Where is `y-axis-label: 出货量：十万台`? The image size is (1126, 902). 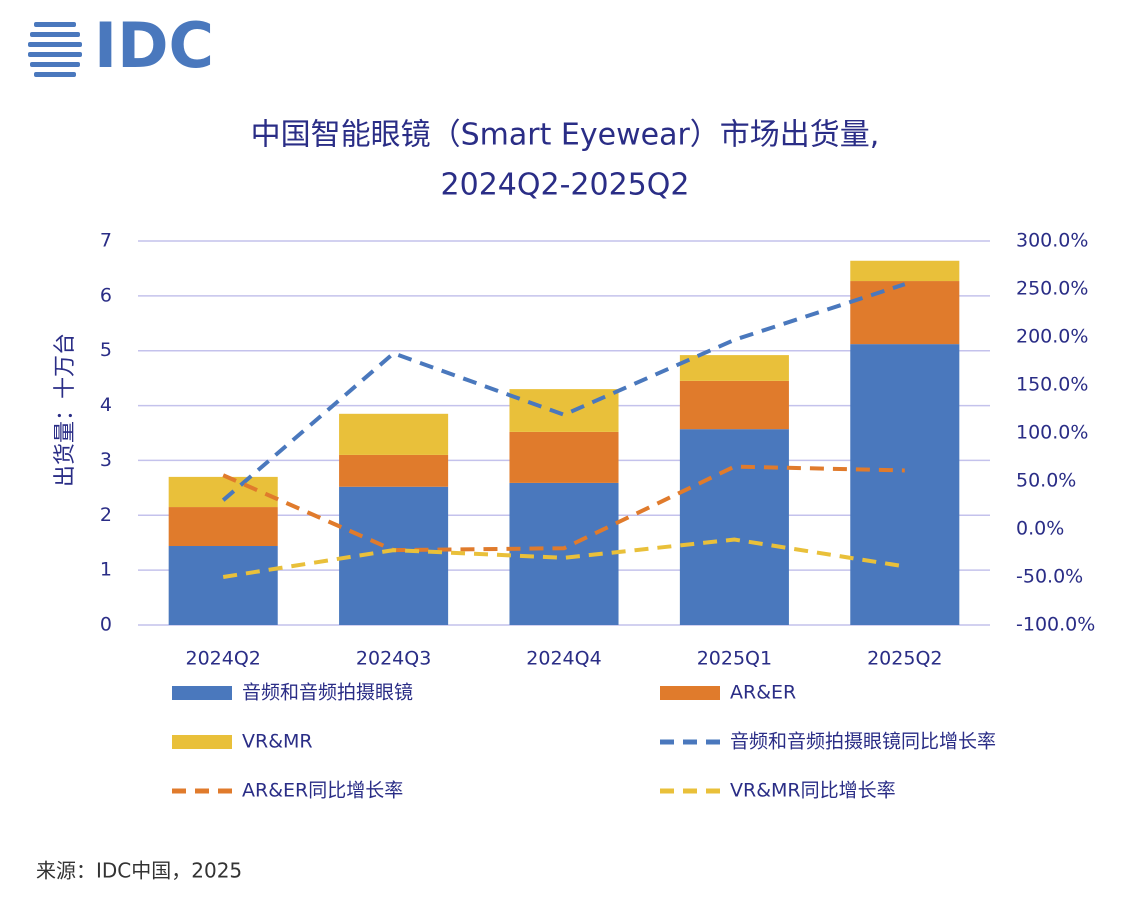
y-axis-label: 出货量：十万台 is located at coordinates (65, 410).